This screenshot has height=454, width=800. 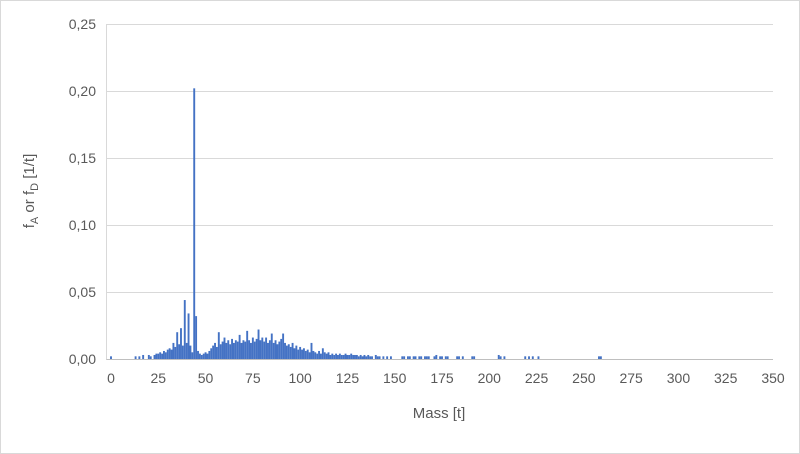 What do you see at coordinates (395, 378) in the screenshot?
I see `x-tick-label: 150` at bounding box center [395, 378].